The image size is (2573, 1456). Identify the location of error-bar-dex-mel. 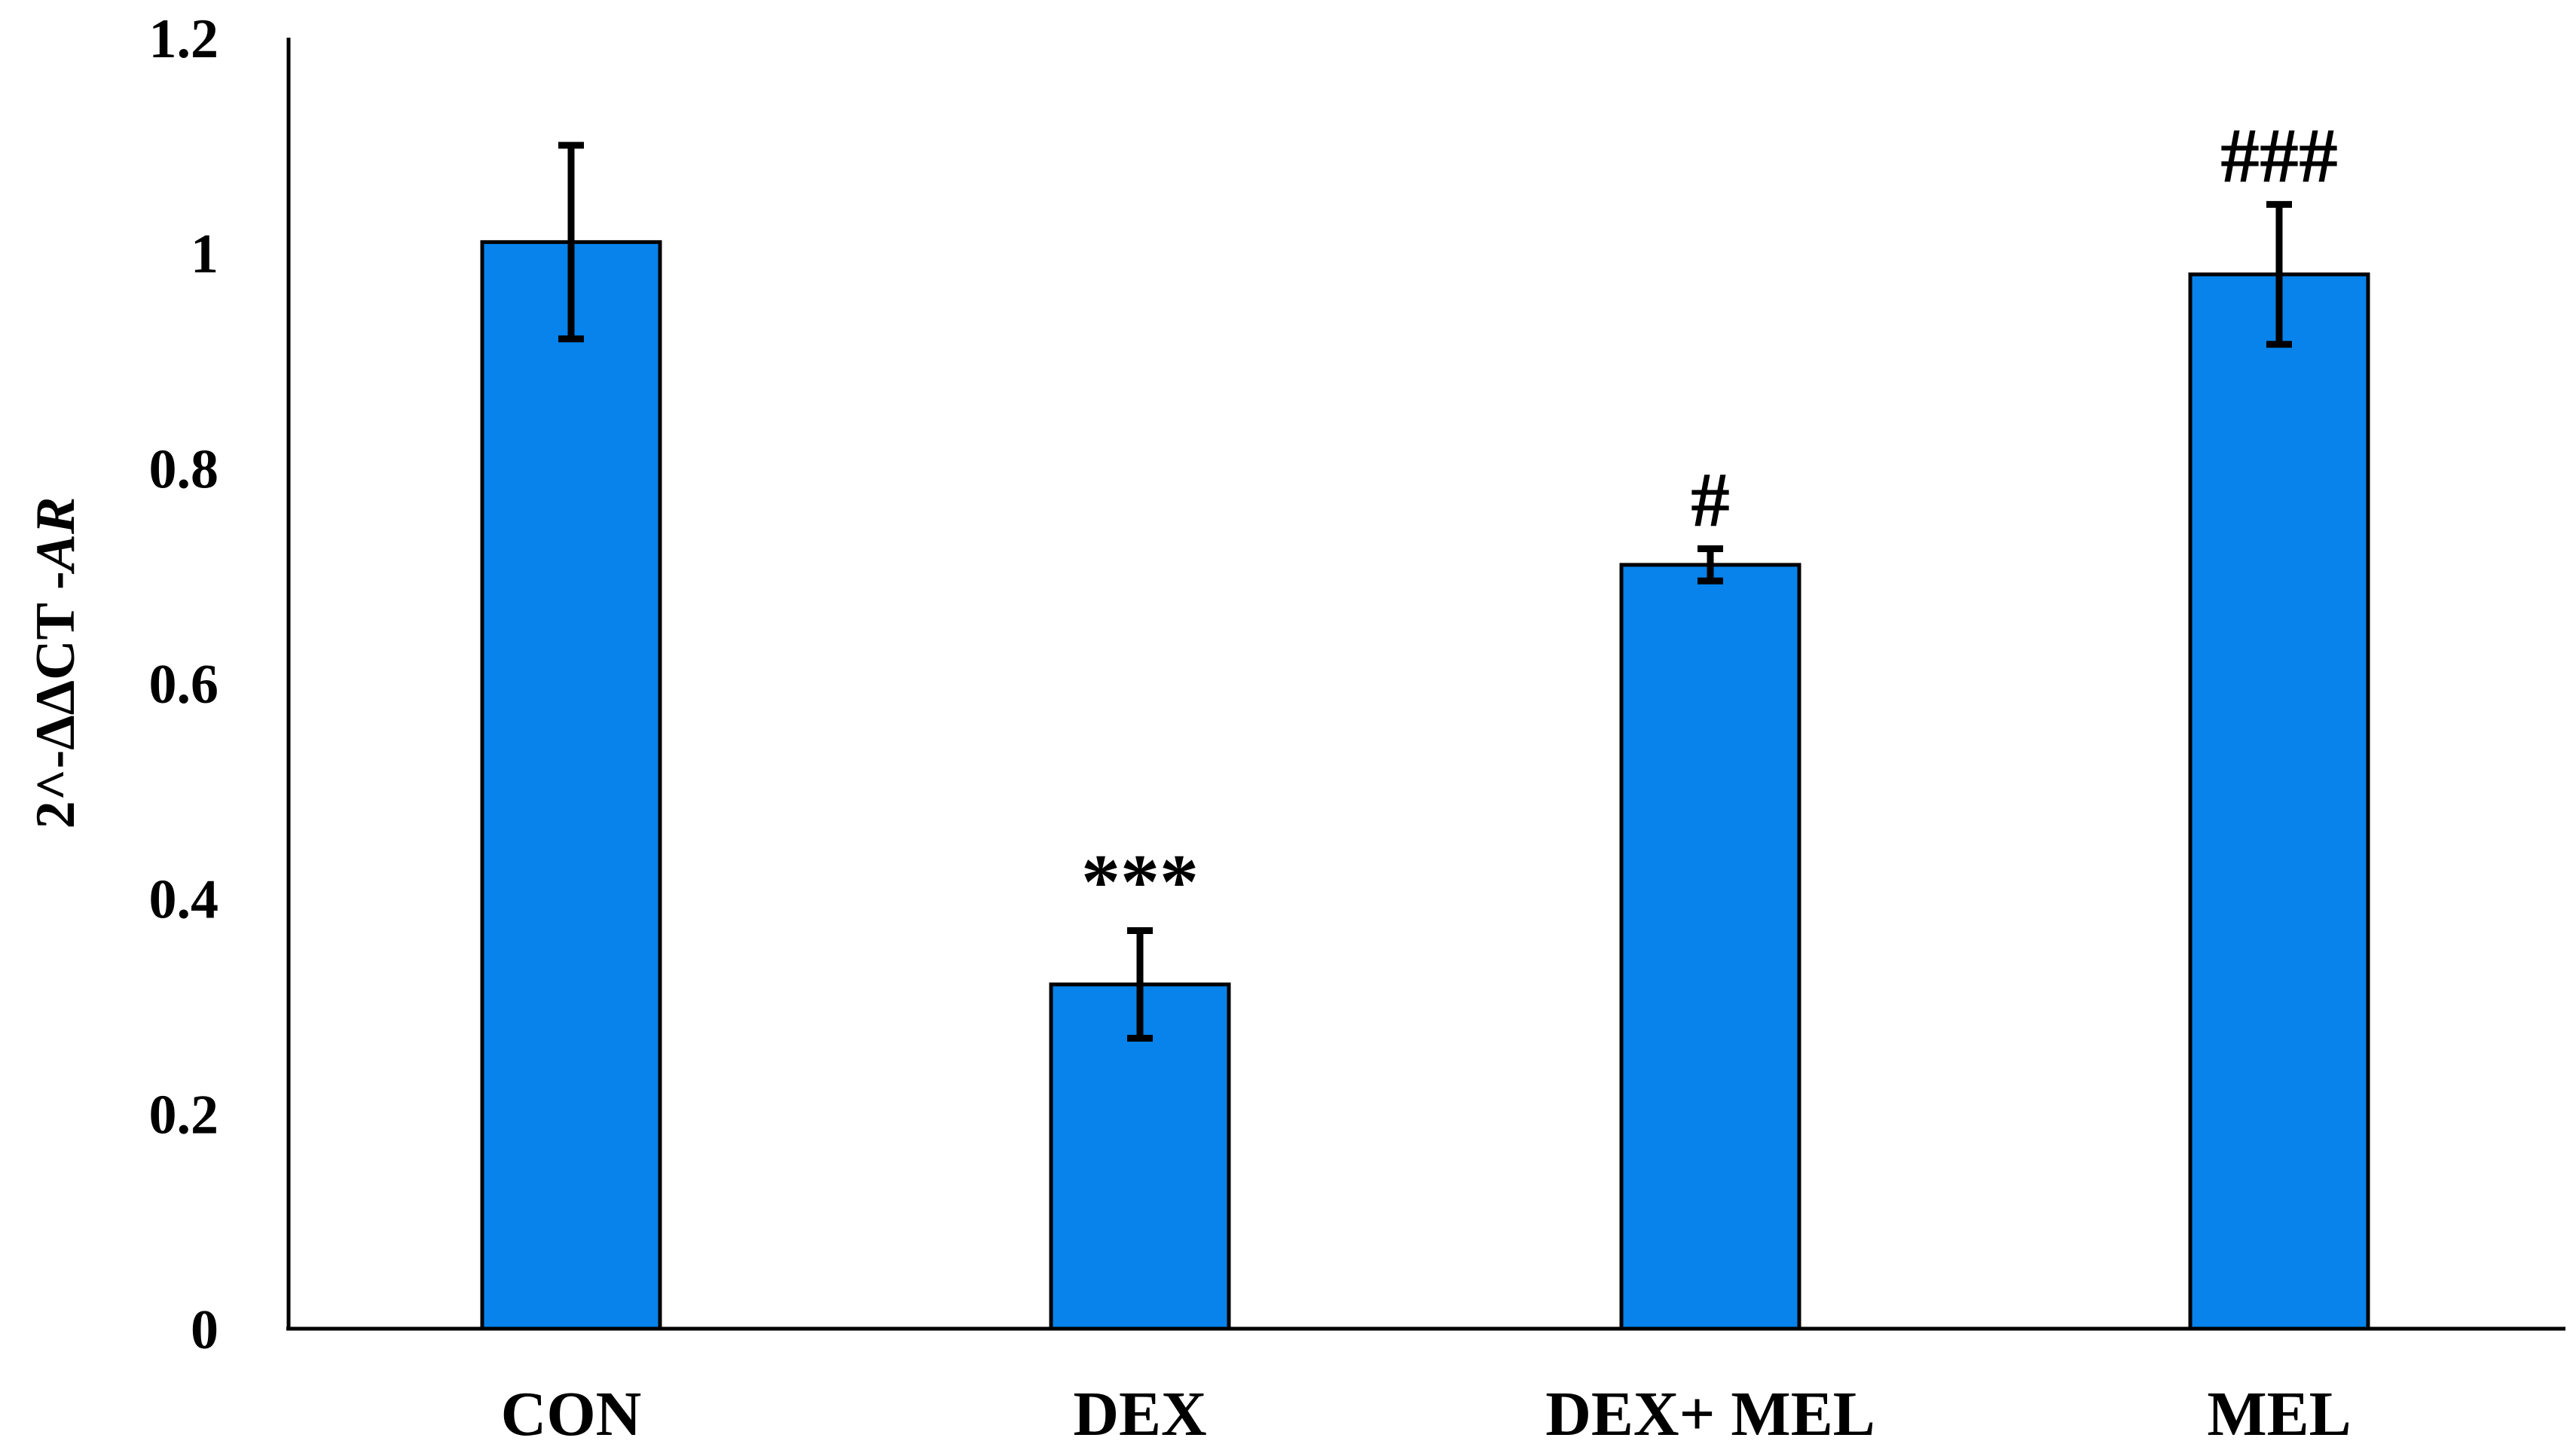
(1711, 565).